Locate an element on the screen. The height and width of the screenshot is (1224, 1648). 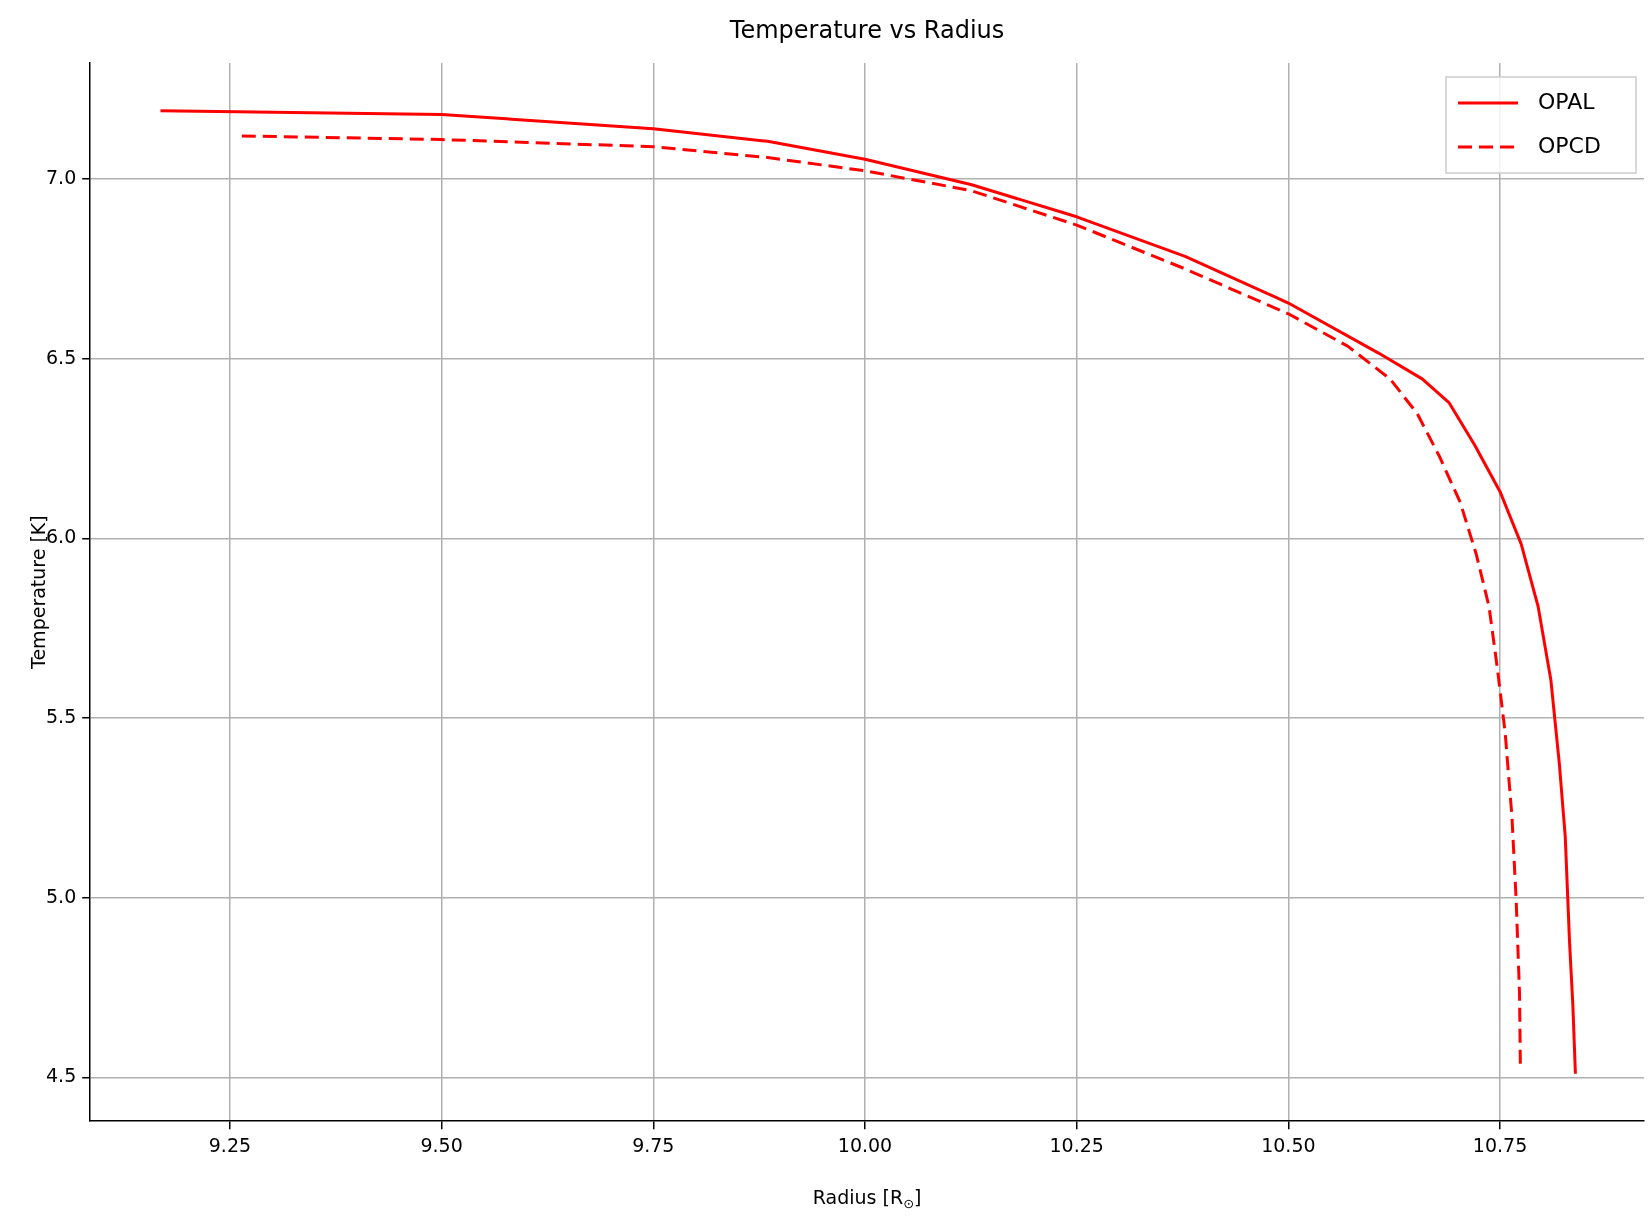
chart-title: Temperature vs Radius is located at coordinates (866, 30).